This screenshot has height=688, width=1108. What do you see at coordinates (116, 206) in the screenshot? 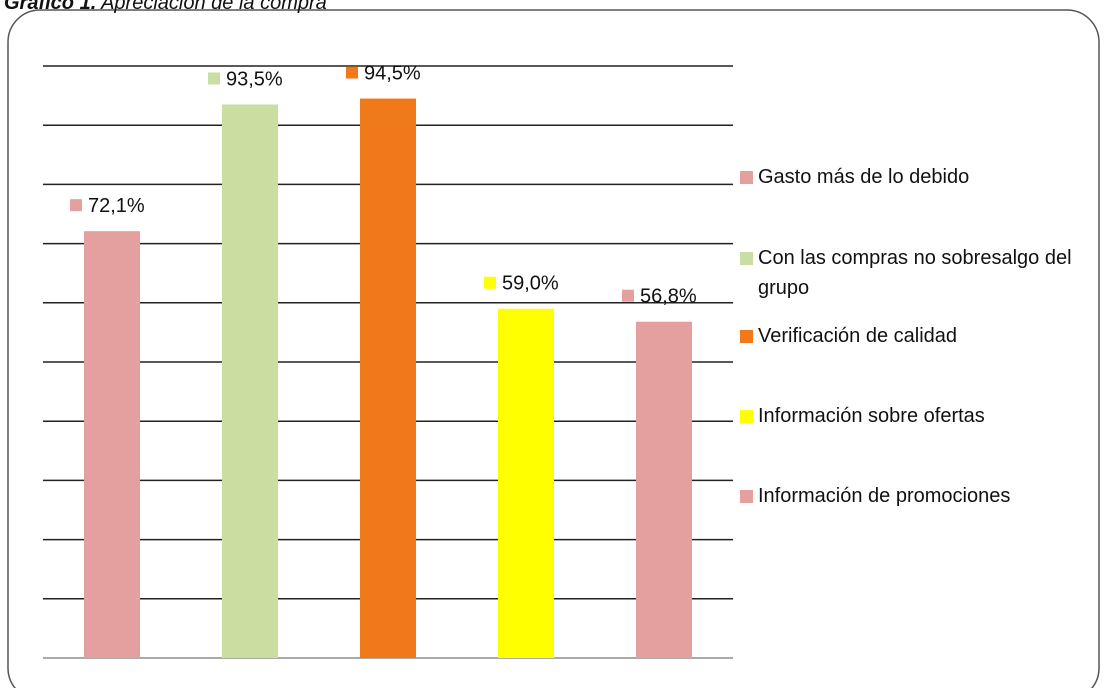
I see `value-label: 72,1%` at bounding box center [116, 206].